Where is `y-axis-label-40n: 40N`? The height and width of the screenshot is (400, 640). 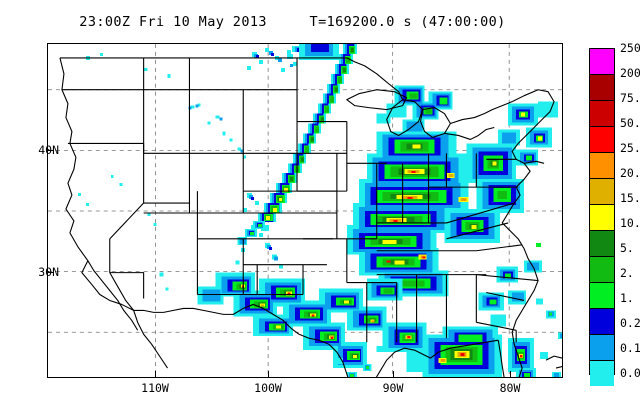
y-axis-label-40n: 40N is located at coordinates (48, 150).